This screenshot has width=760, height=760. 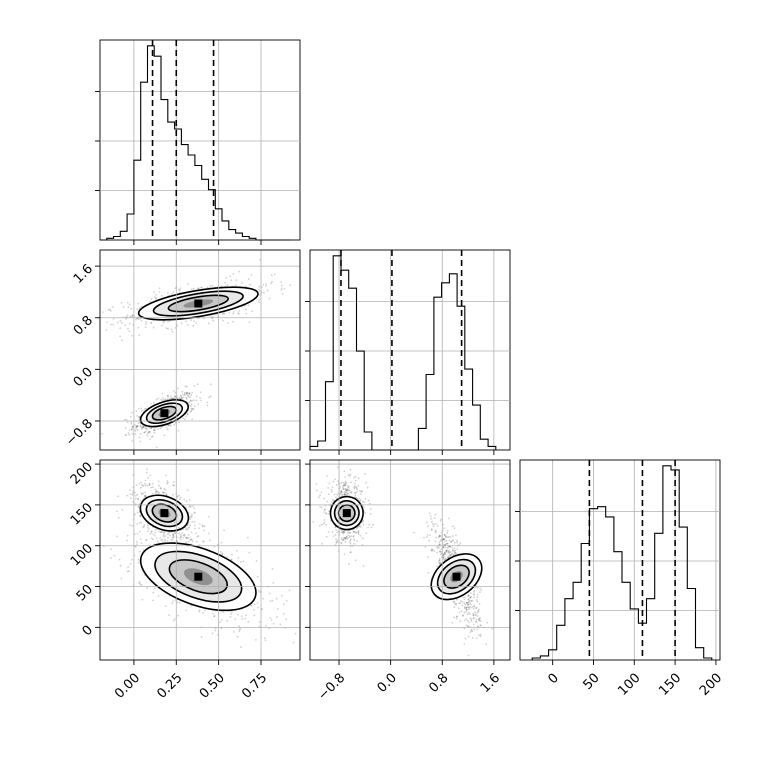 I want to click on x-tick-label: 150, so click(x=670, y=685).